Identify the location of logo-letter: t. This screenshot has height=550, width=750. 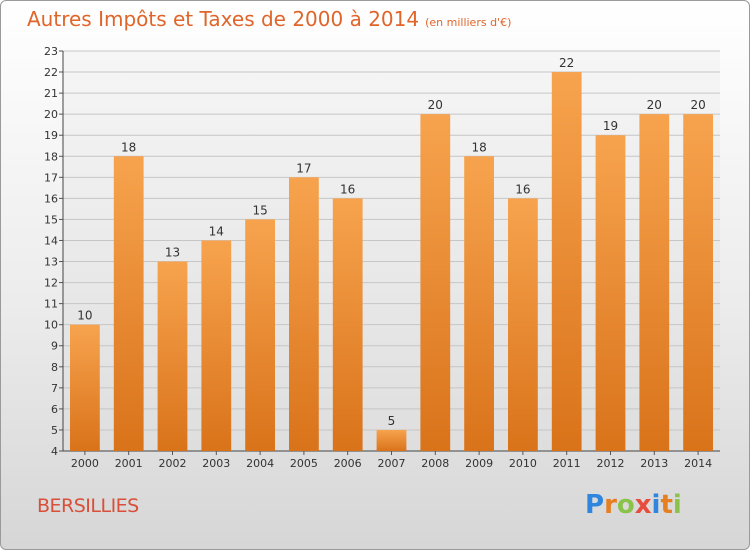
(666, 505).